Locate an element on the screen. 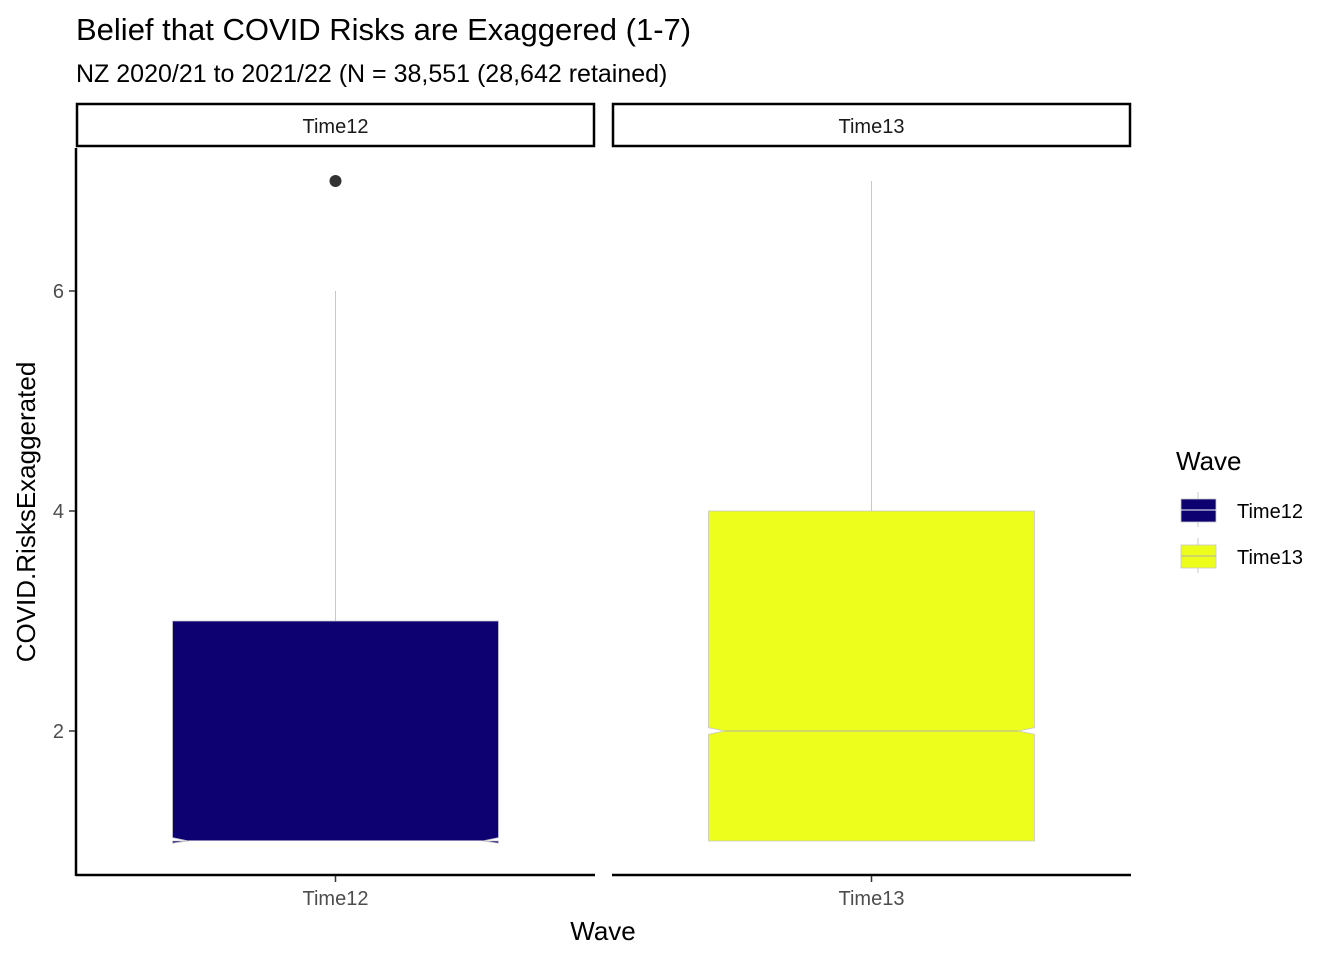  legend-title: Wave is located at coordinates (1209, 461).